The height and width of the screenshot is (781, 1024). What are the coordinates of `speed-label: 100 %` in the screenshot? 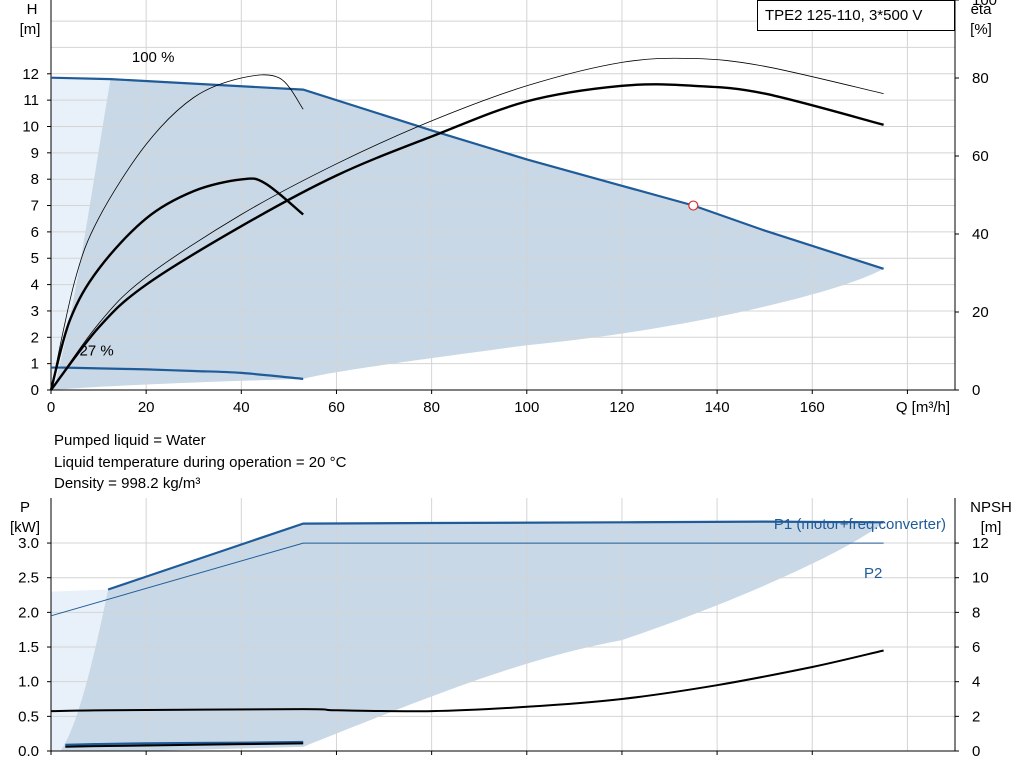 It's located at (153, 57).